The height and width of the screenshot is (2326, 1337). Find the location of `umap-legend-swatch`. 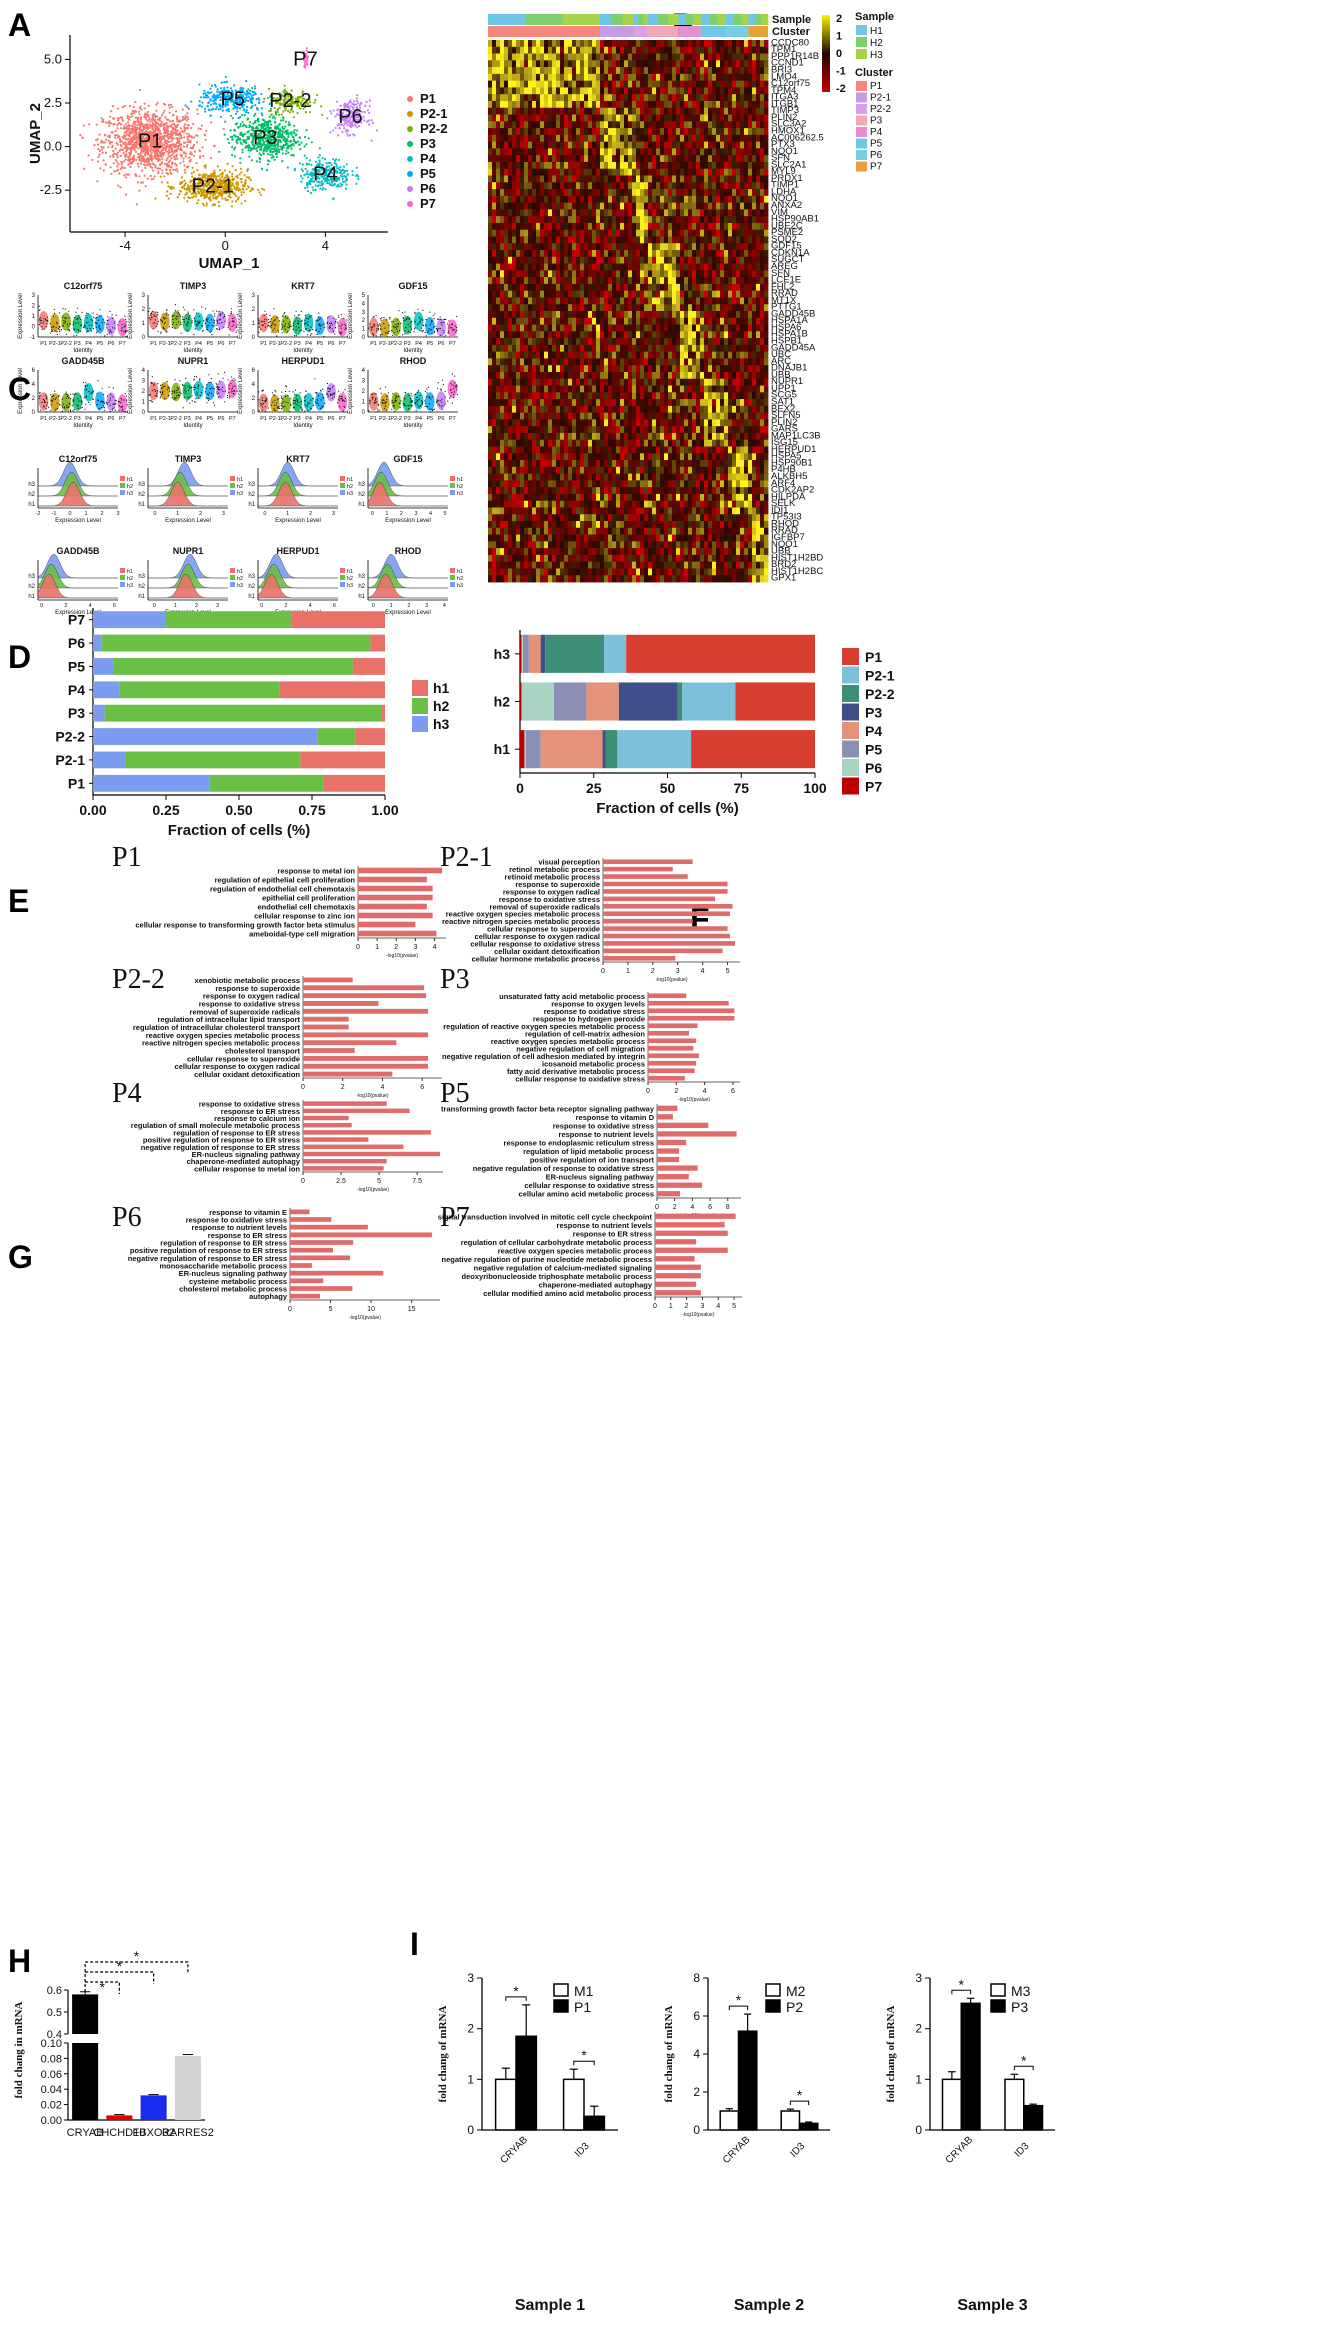

umap-legend-swatch is located at coordinates (410, 174).